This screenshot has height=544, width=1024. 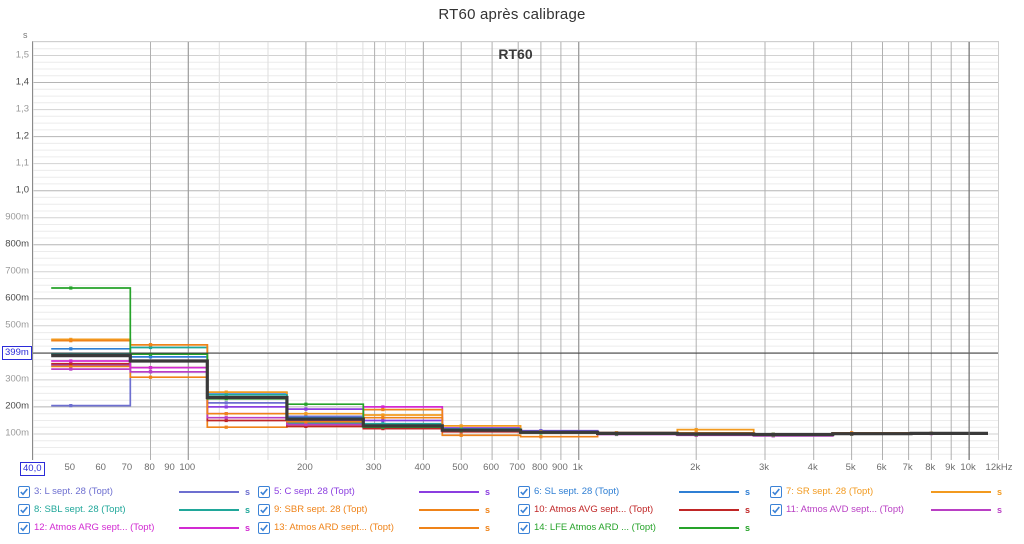 I want to click on legend-item: 13: Atmos ARD sept... (Topt) s, so click(x=374, y=527).